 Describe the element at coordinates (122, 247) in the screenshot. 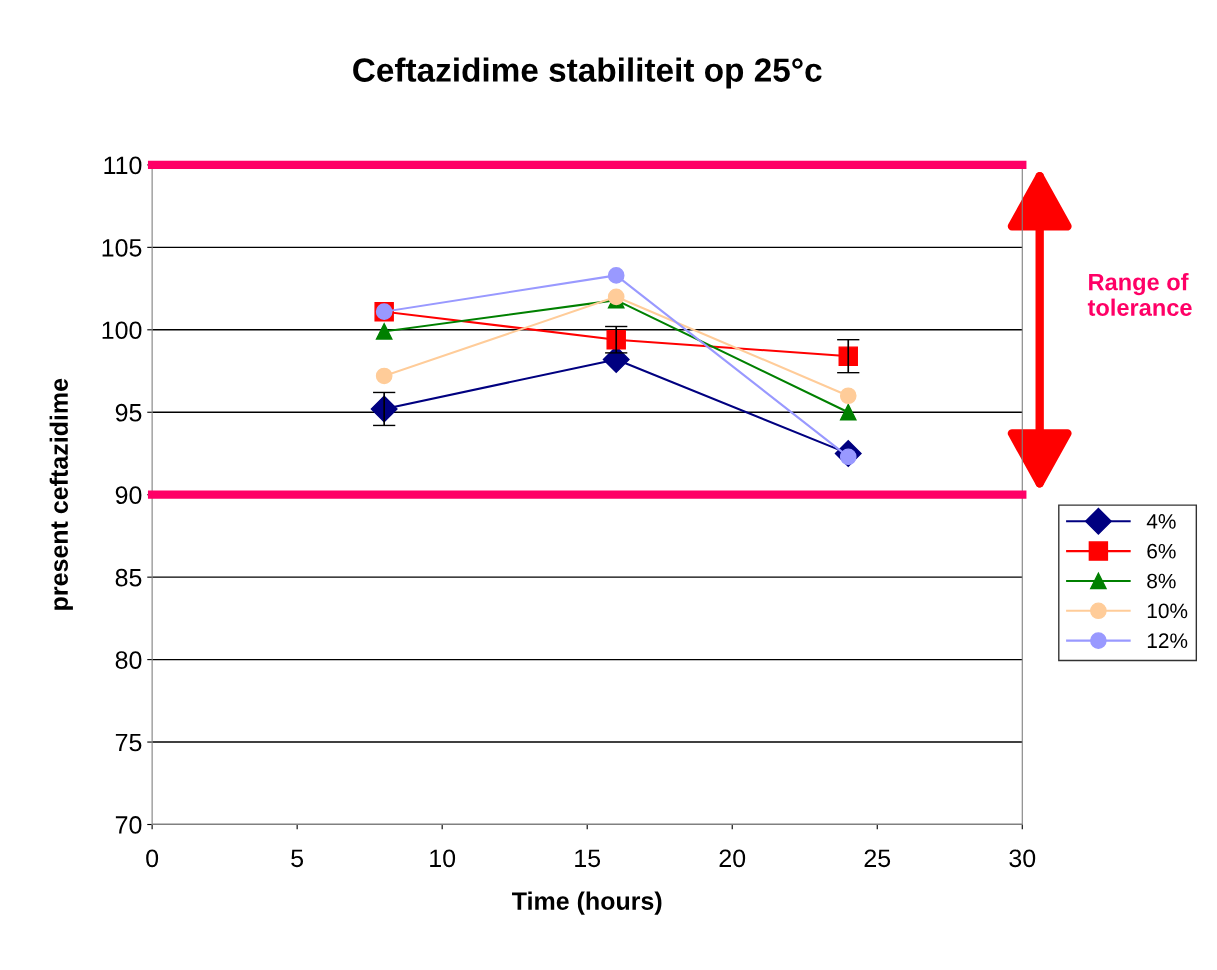

I see `y-tick-label: 105` at that location.